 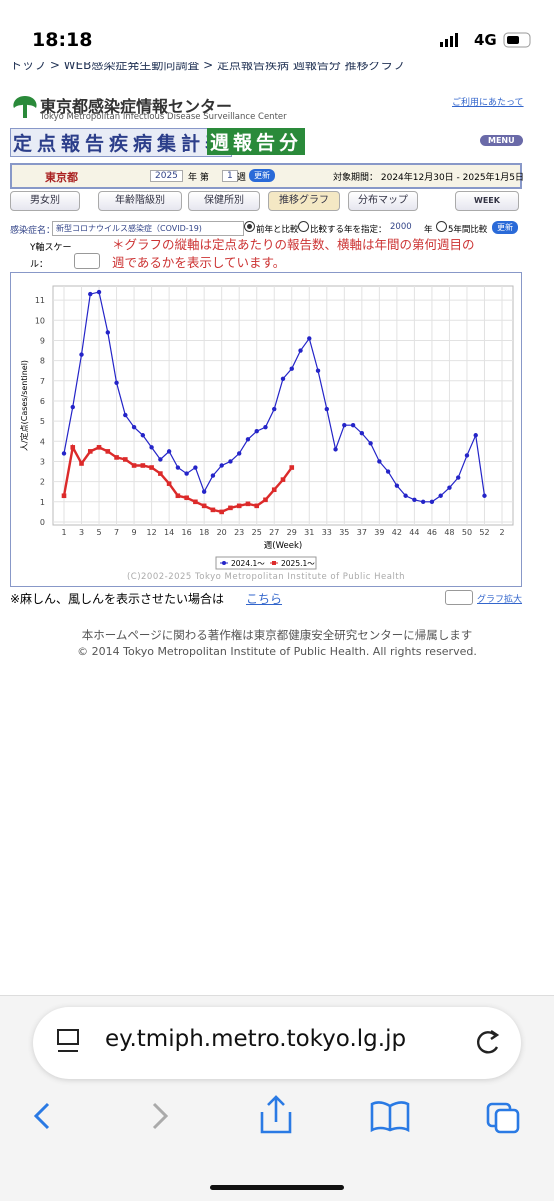 I want to click on menu-button: MENU, so click(x=501, y=140).